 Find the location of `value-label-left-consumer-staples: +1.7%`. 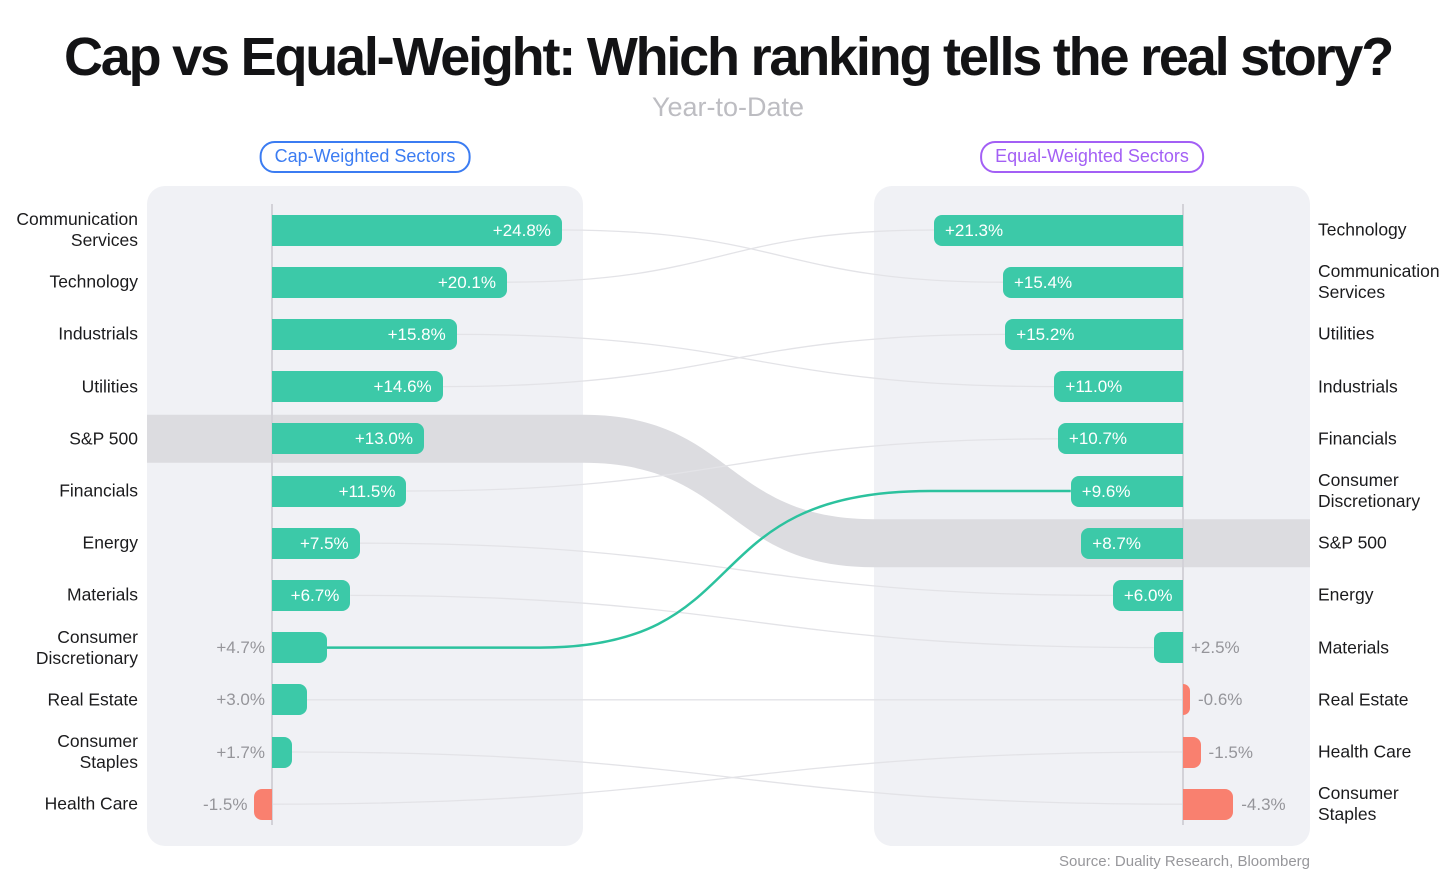

value-label-left-consumer-staples: +1.7% is located at coordinates (240, 752).